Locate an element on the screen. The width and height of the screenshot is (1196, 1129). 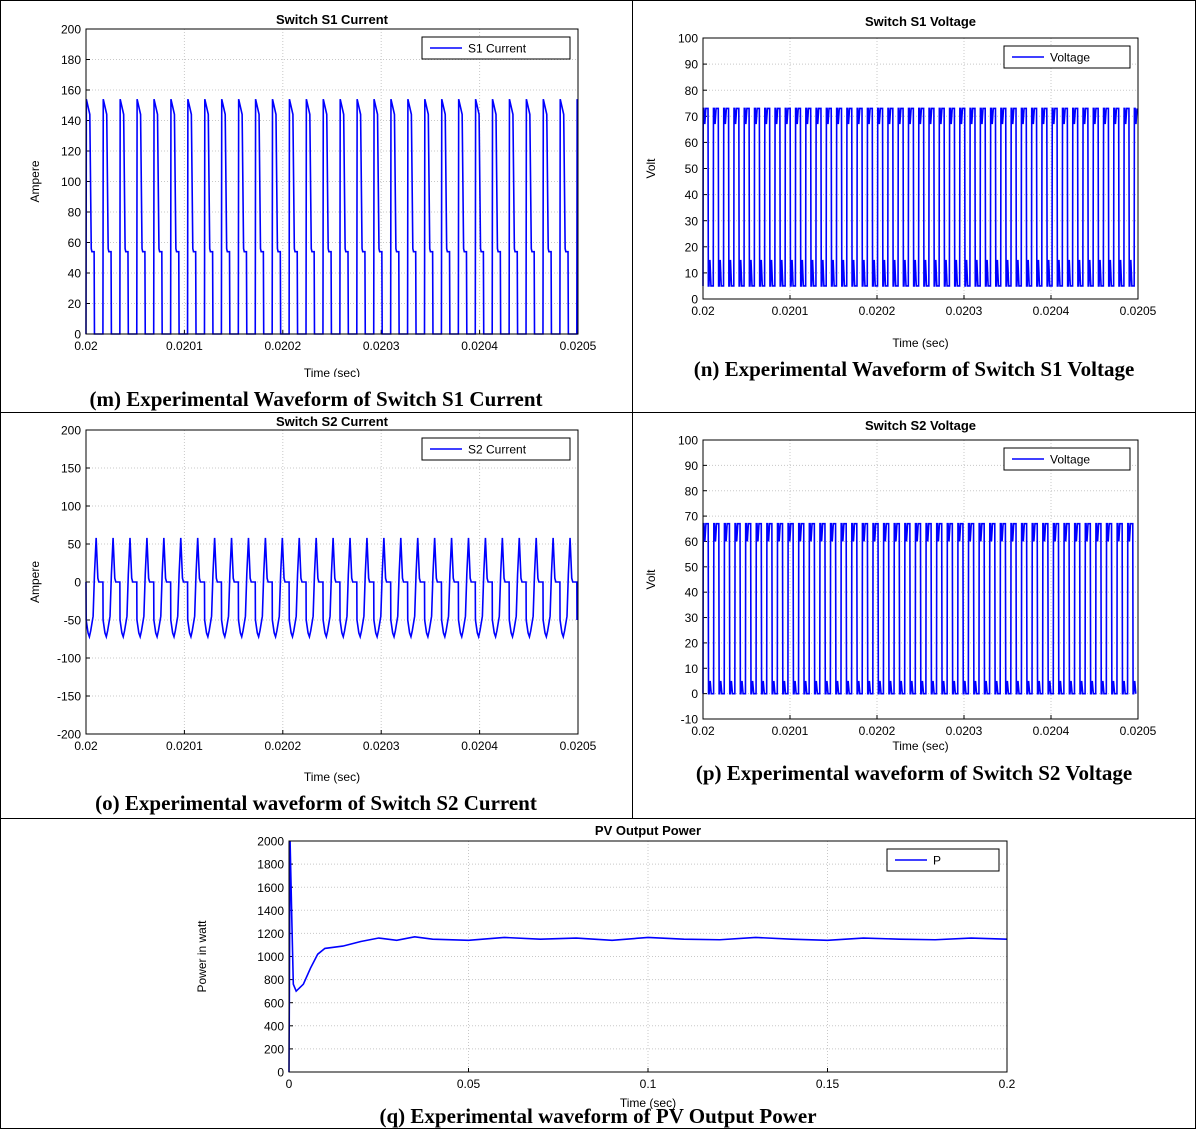
table-divider-vertical is located at coordinates (632, 409).